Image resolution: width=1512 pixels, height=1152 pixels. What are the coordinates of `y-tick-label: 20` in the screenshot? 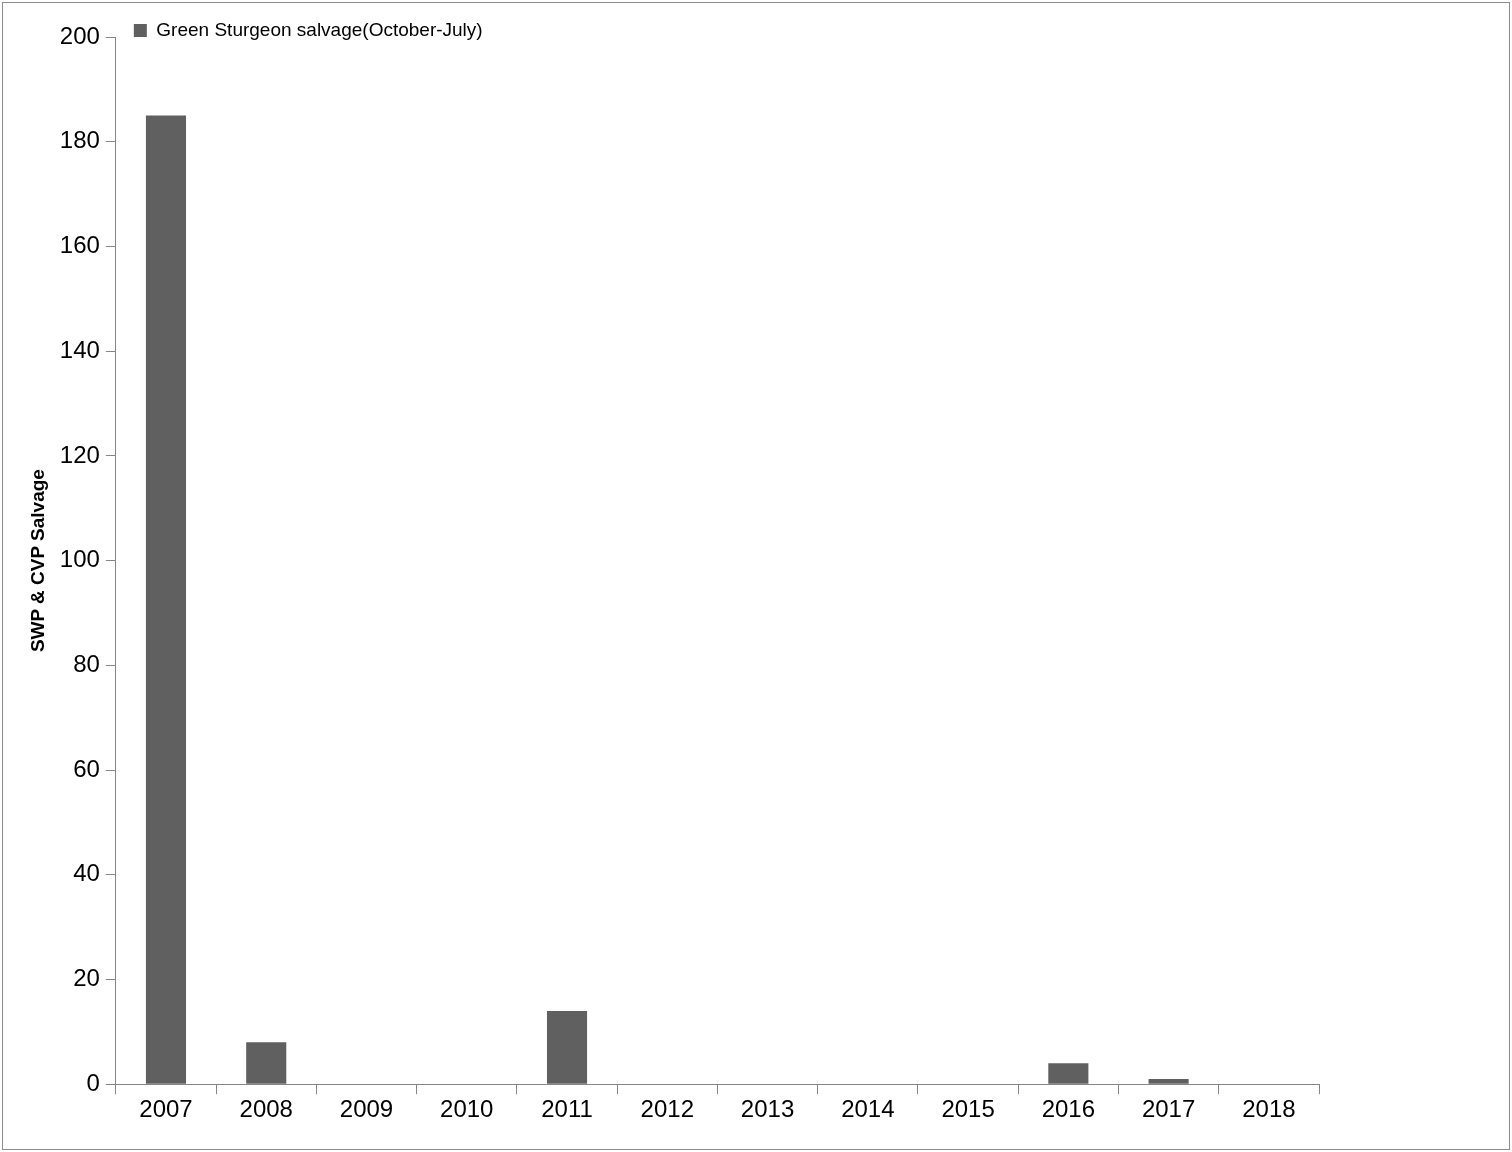 It's located at (86, 978).